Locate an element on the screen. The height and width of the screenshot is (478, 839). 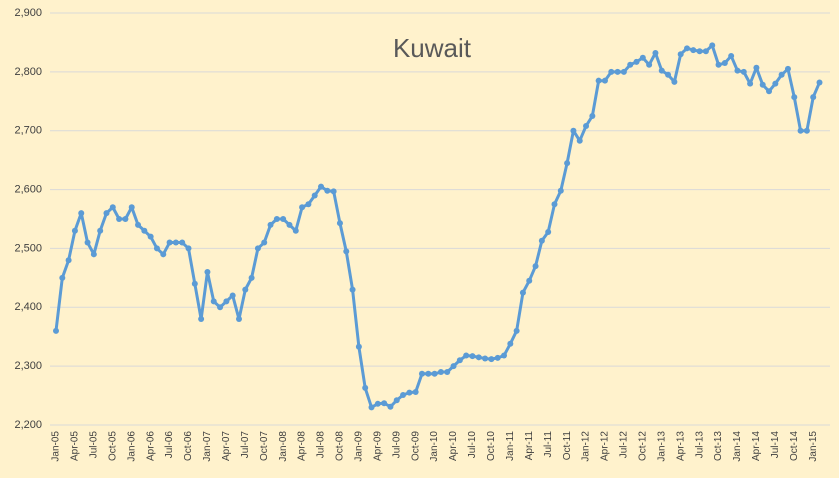
x-tick-label: Jul-11 is located at coordinates (548, 444).